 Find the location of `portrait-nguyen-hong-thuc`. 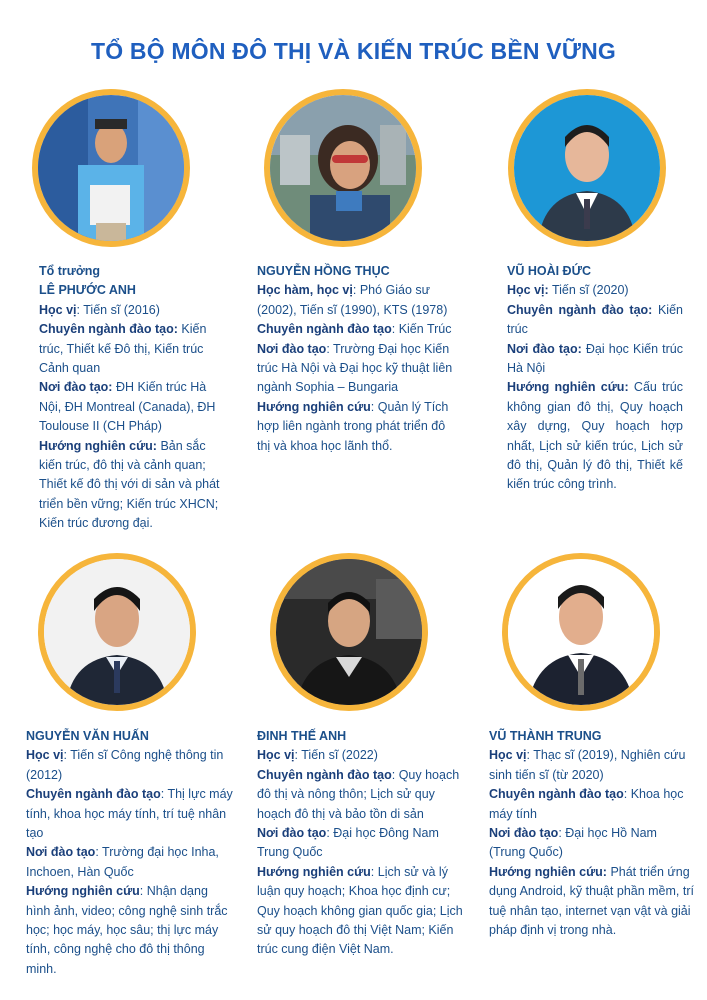

portrait-nguyen-hong-thuc is located at coordinates (343, 168).